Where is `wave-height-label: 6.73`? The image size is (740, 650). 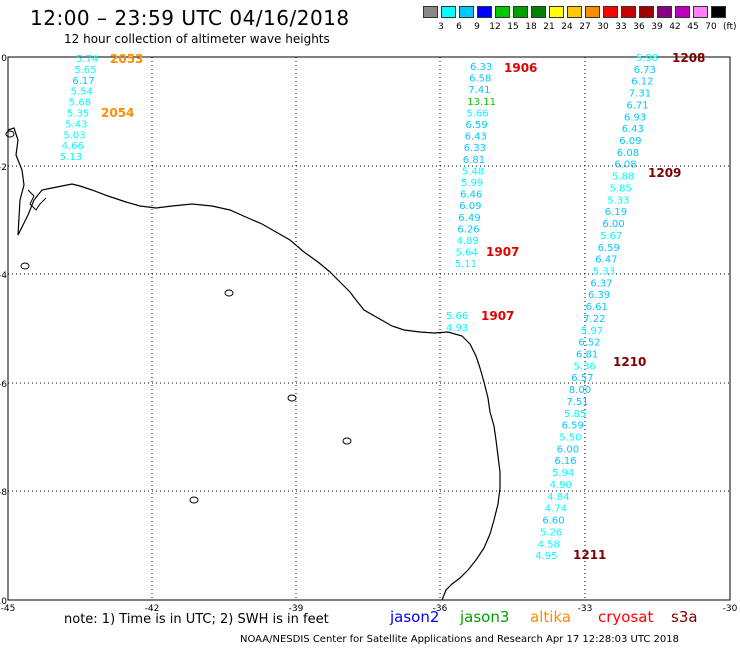
wave-height-label: 6.73 is located at coordinates (645, 70).